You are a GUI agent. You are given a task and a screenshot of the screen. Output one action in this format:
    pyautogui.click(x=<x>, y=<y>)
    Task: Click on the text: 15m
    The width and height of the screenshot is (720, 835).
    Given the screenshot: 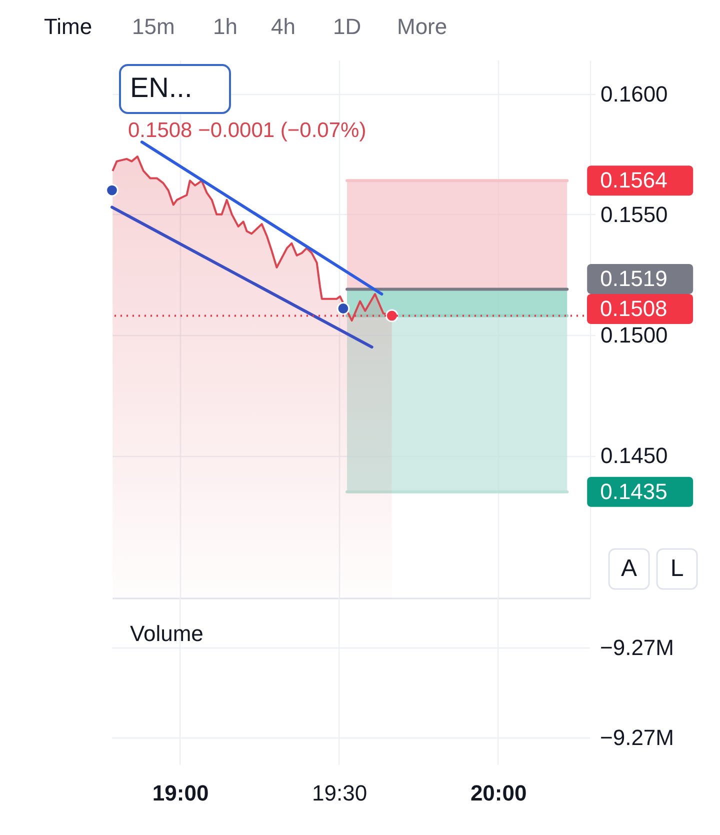 What is the action you would take?
    pyautogui.click(x=153, y=26)
    